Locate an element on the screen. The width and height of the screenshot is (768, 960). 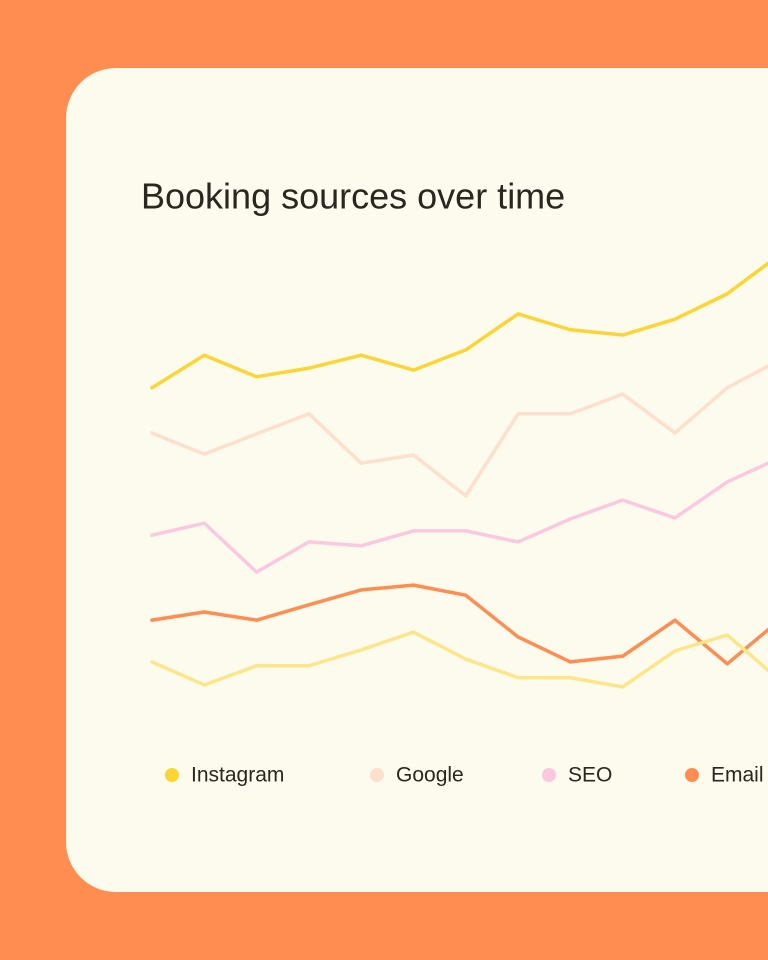
legend-label: SEO is located at coordinates (590, 775).